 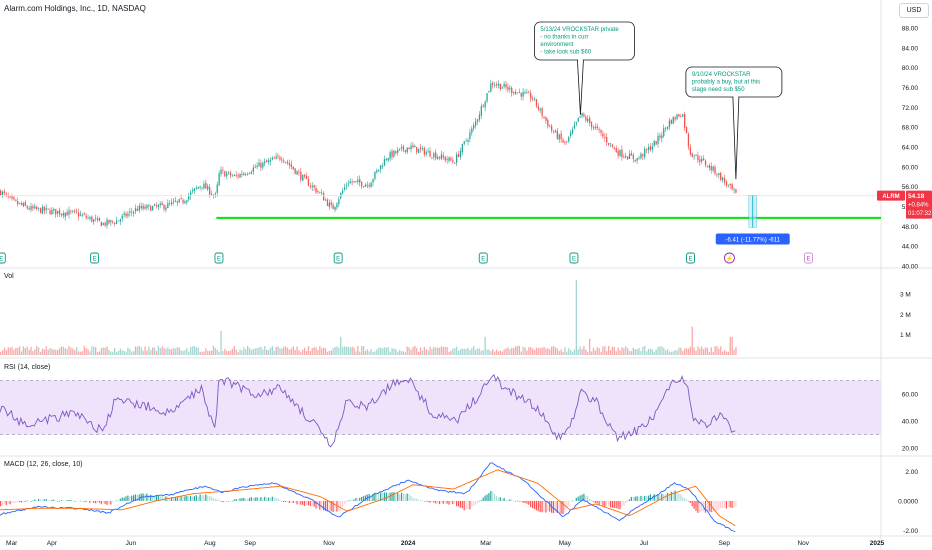 What do you see at coordinates (916, 196) in the screenshot?
I see `last-price-value: 54.18` at bounding box center [916, 196].